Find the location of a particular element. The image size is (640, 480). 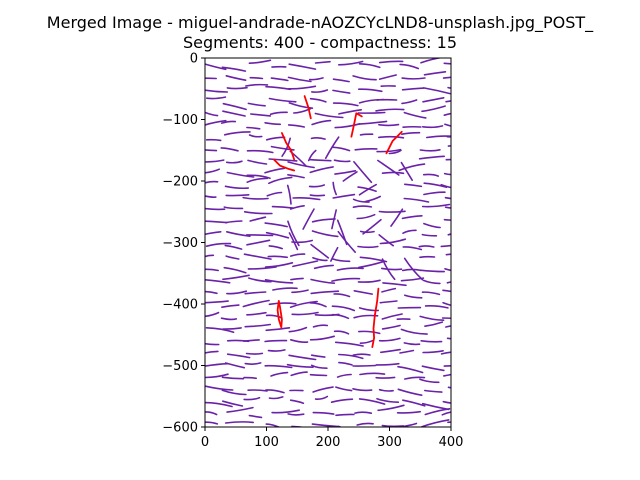

y-tick-label: 0 is located at coordinates (194, 59).